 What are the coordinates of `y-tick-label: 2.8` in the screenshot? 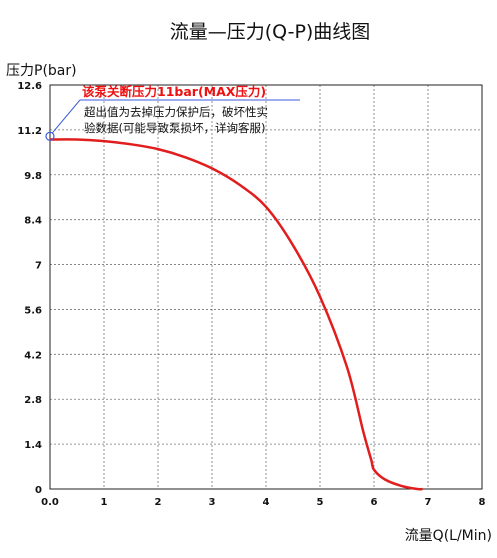 It's located at (33, 400).